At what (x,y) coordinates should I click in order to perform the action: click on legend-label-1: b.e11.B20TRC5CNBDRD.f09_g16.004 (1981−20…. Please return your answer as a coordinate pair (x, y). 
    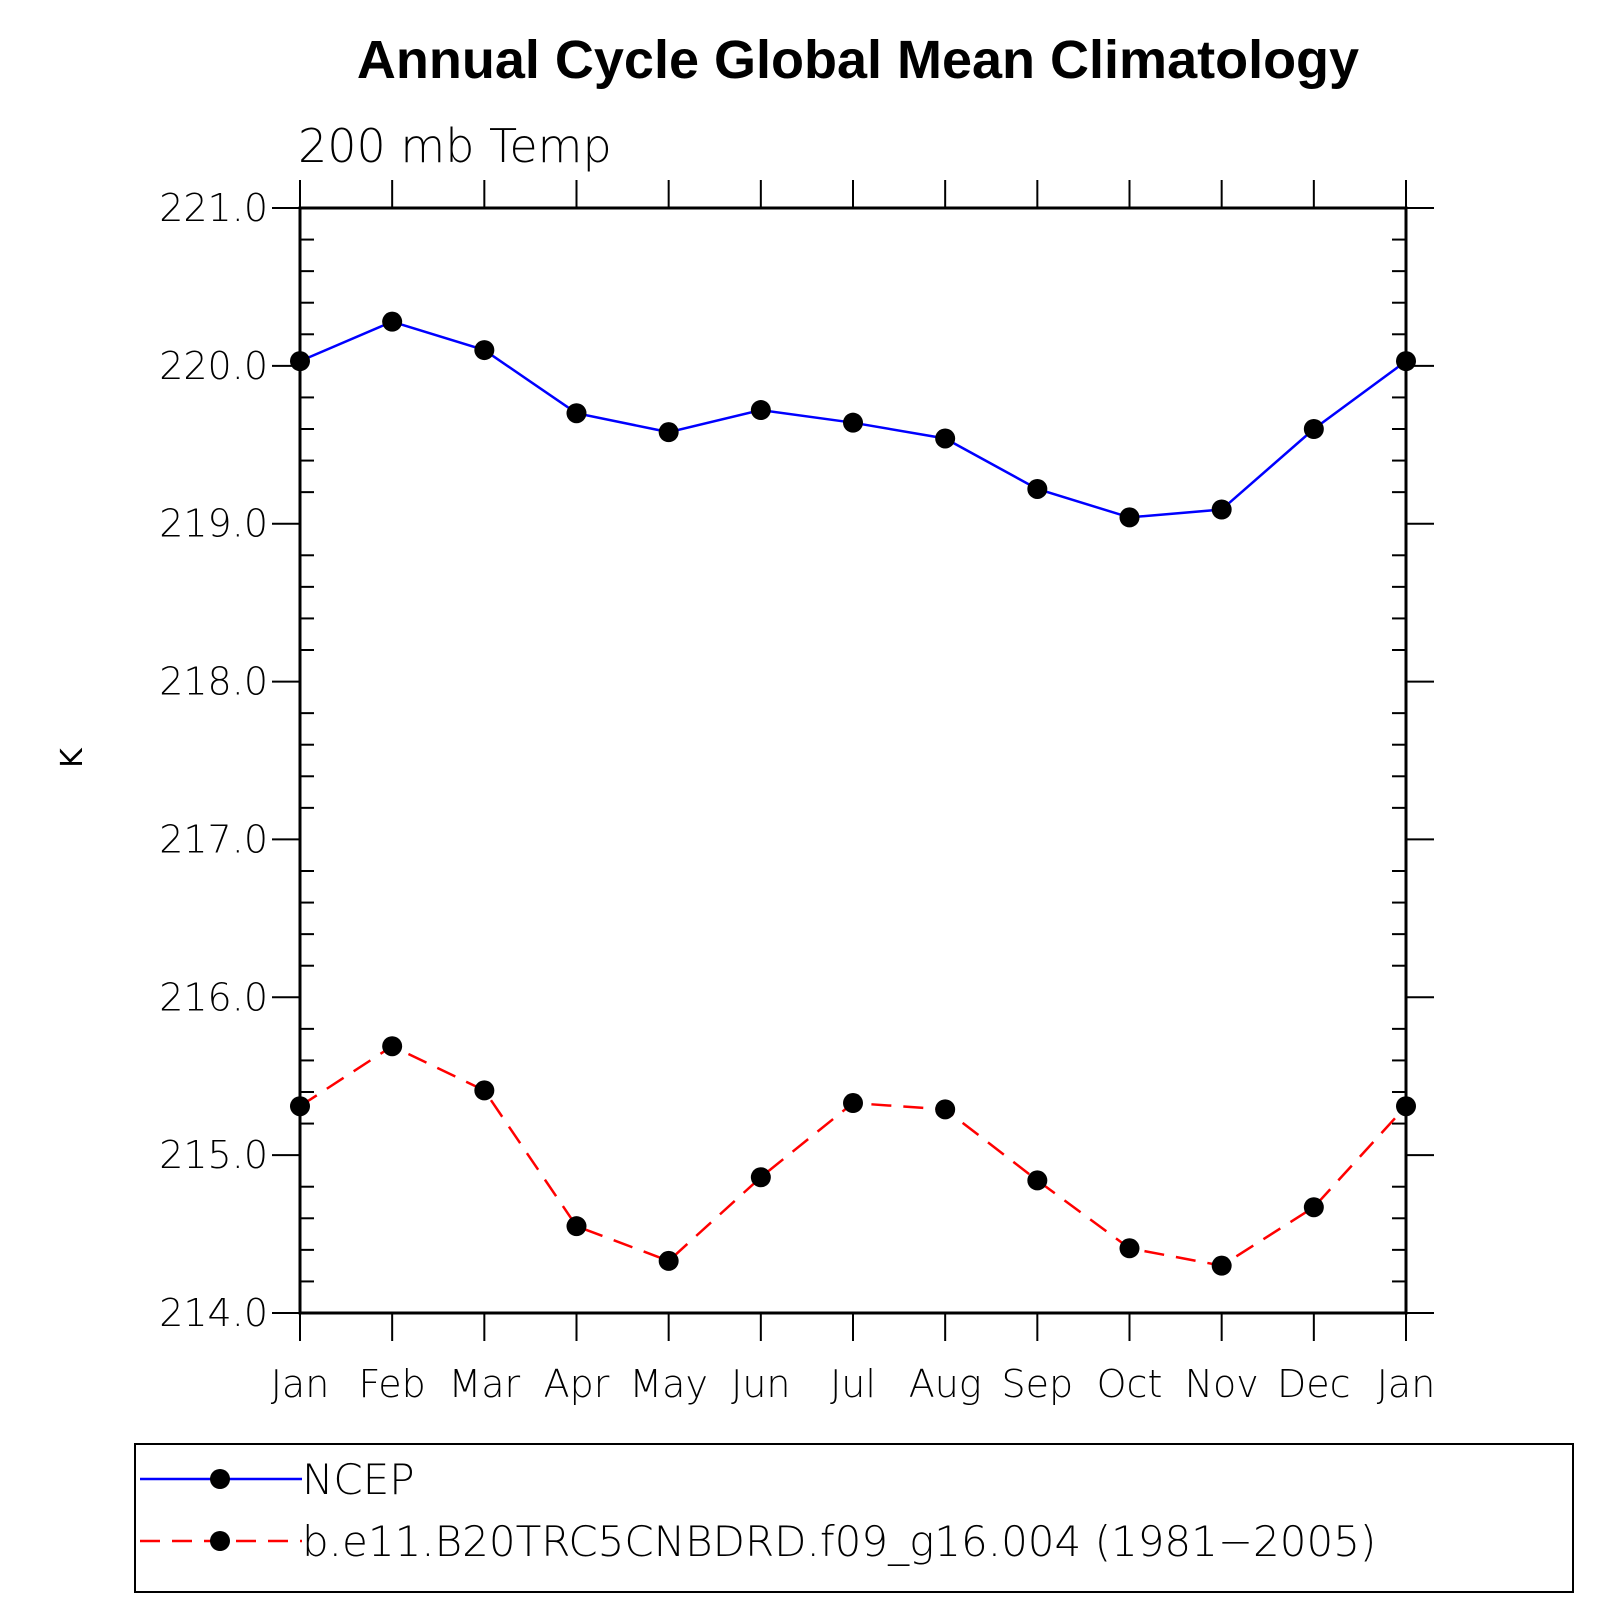
    Looking at the image, I should click on (839, 1541).